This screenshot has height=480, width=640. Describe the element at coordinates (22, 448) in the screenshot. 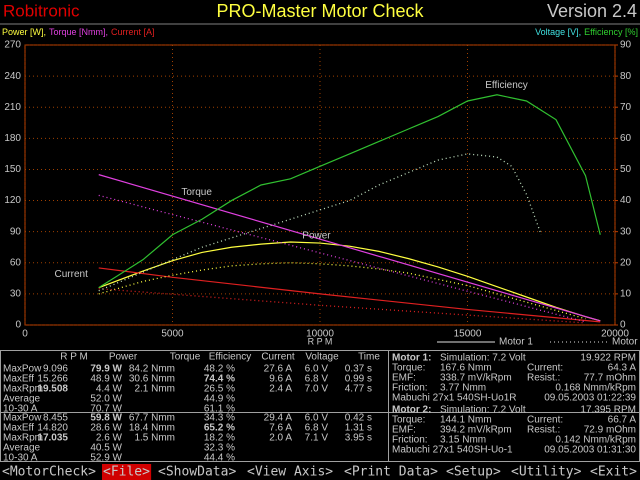

I see `row-label: Average` at that location.